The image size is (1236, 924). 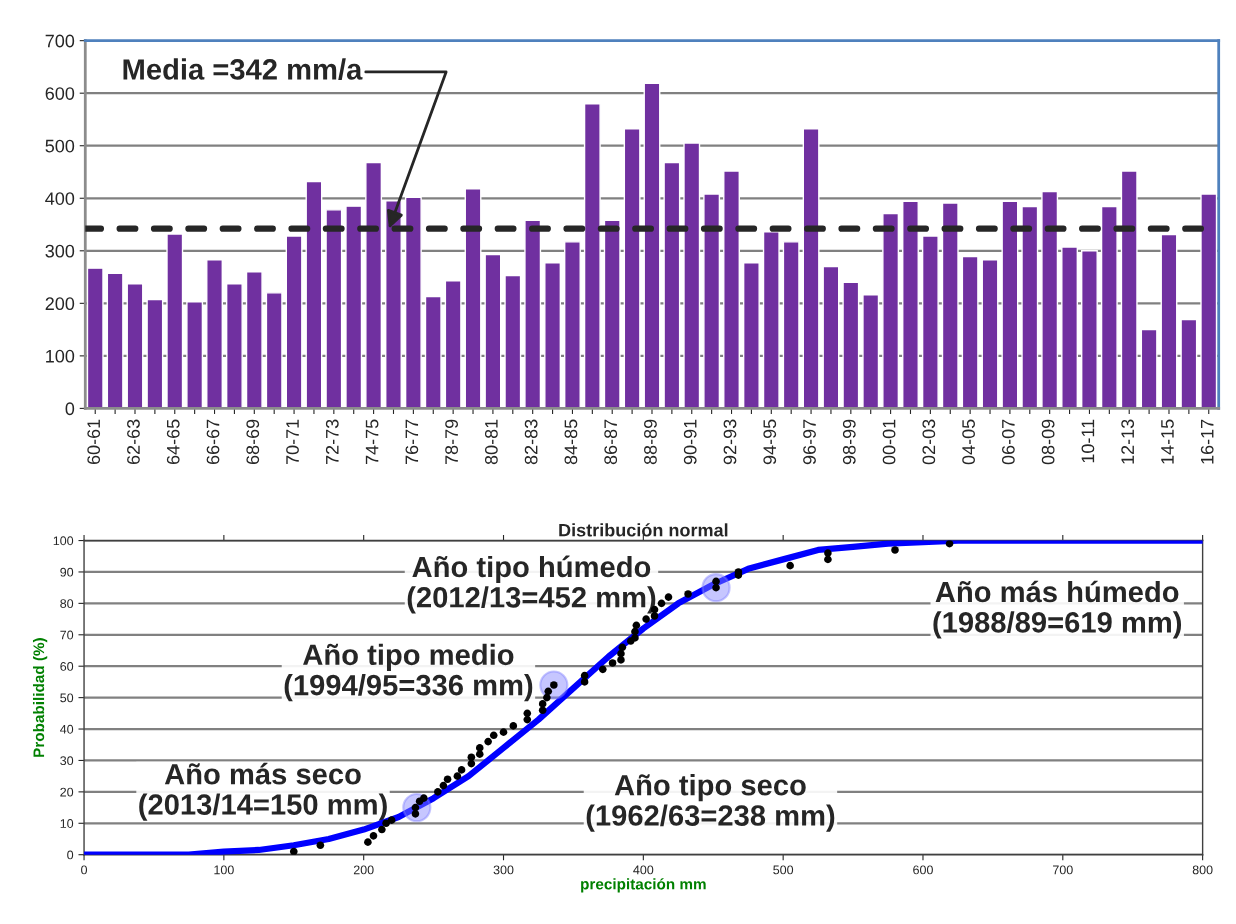 I want to click on annotation: Año más seco (2013/14=150 mm), so click(x=263, y=791).